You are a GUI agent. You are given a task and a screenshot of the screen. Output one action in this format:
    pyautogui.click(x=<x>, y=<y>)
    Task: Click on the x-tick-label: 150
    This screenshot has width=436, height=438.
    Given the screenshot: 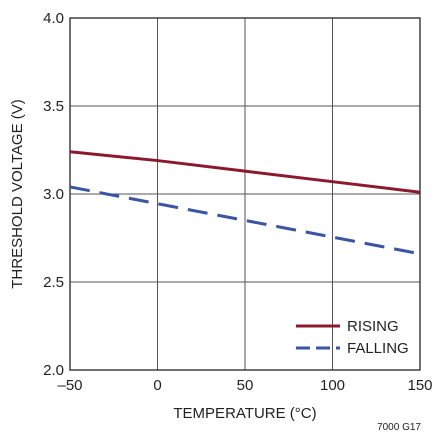 What is the action you would take?
    pyautogui.click(x=419, y=385)
    